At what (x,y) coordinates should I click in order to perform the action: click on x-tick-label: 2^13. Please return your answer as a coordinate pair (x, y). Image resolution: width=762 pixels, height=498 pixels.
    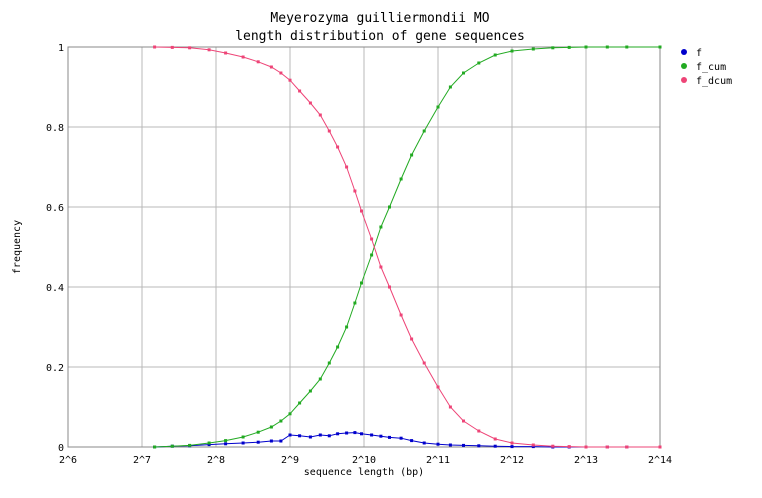
    Looking at the image, I should click on (586, 460).